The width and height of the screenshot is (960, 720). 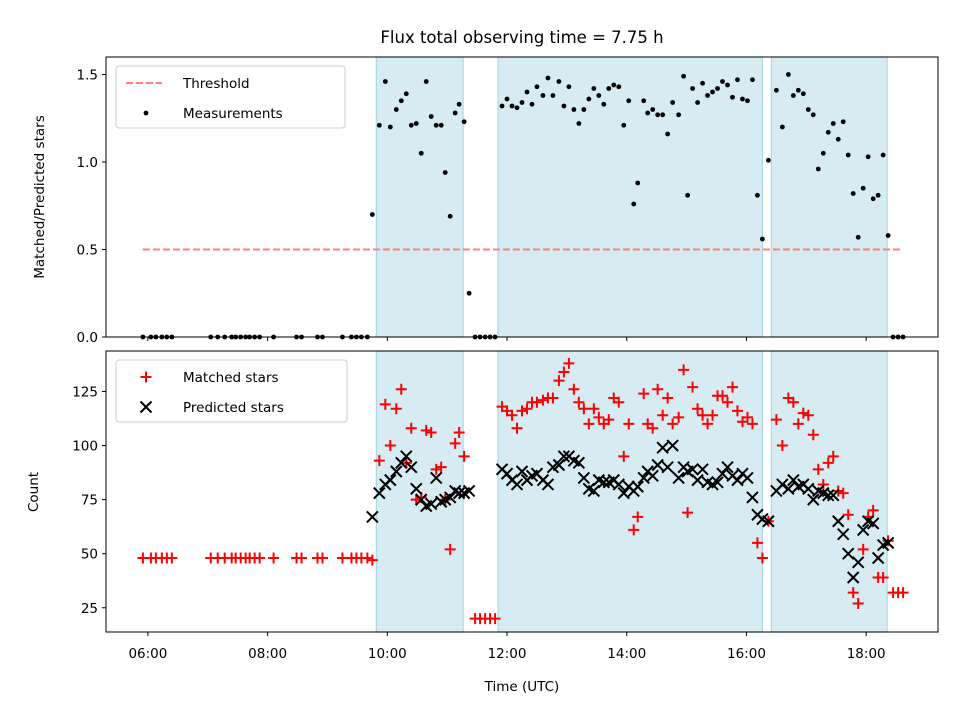 I want to click on x-tick-label: 12:00, so click(x=507, y=654).